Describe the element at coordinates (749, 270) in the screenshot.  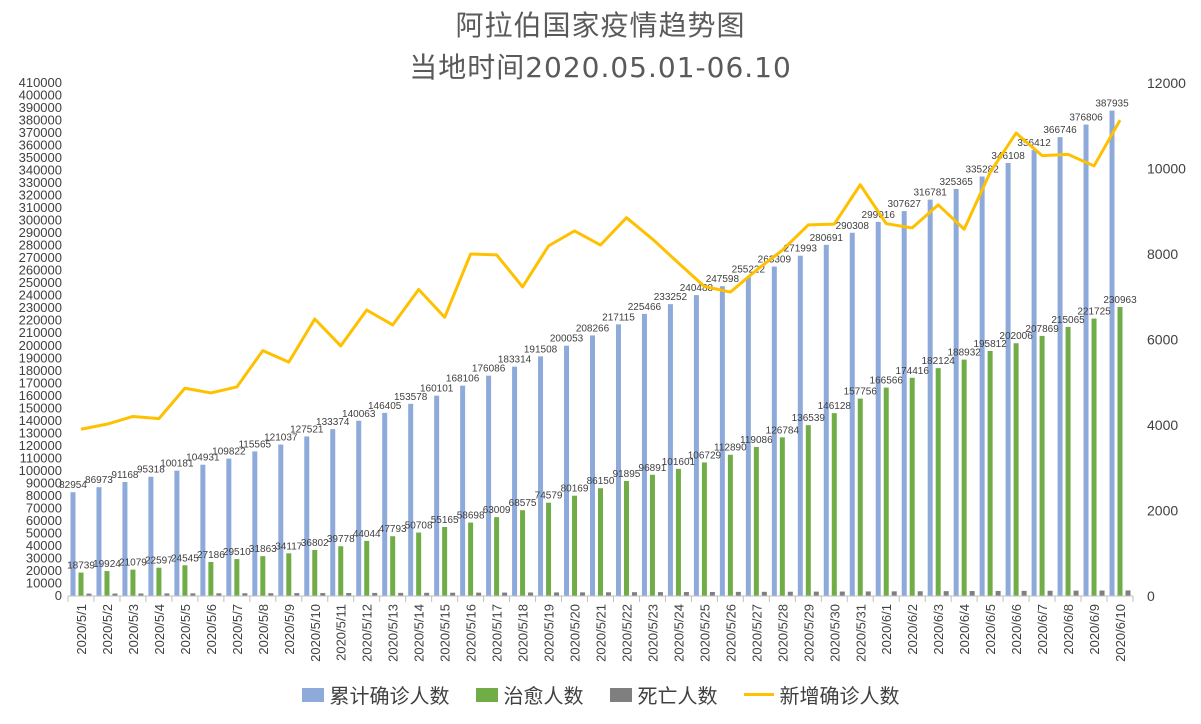
I see `data-label: 255222` at that location.